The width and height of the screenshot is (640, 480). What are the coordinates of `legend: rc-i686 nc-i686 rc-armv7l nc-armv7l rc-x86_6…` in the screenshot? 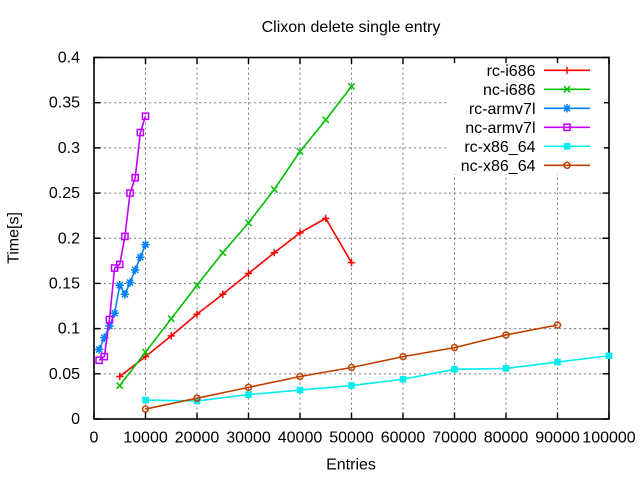 It's located at (526, 119).